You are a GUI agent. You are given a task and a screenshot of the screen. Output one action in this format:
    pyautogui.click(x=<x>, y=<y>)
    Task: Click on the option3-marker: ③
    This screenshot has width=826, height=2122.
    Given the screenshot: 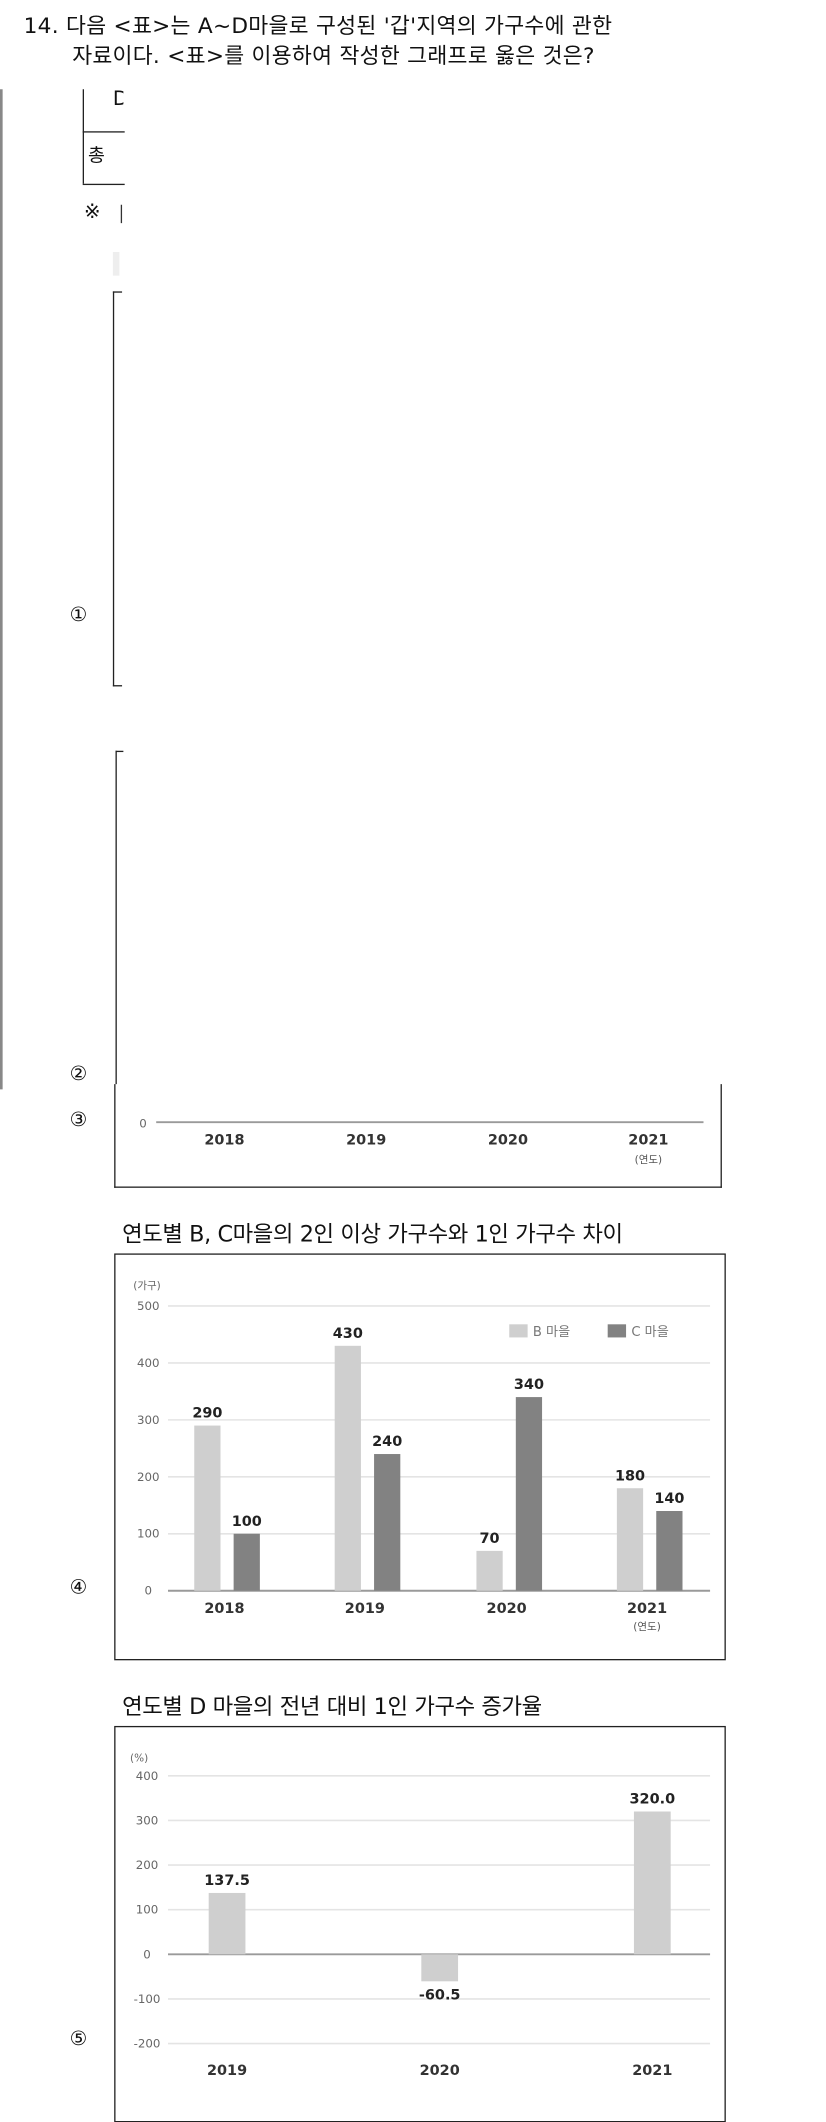 What is the action you would take?
    pyautogui.click(x=78, y=1119)
    